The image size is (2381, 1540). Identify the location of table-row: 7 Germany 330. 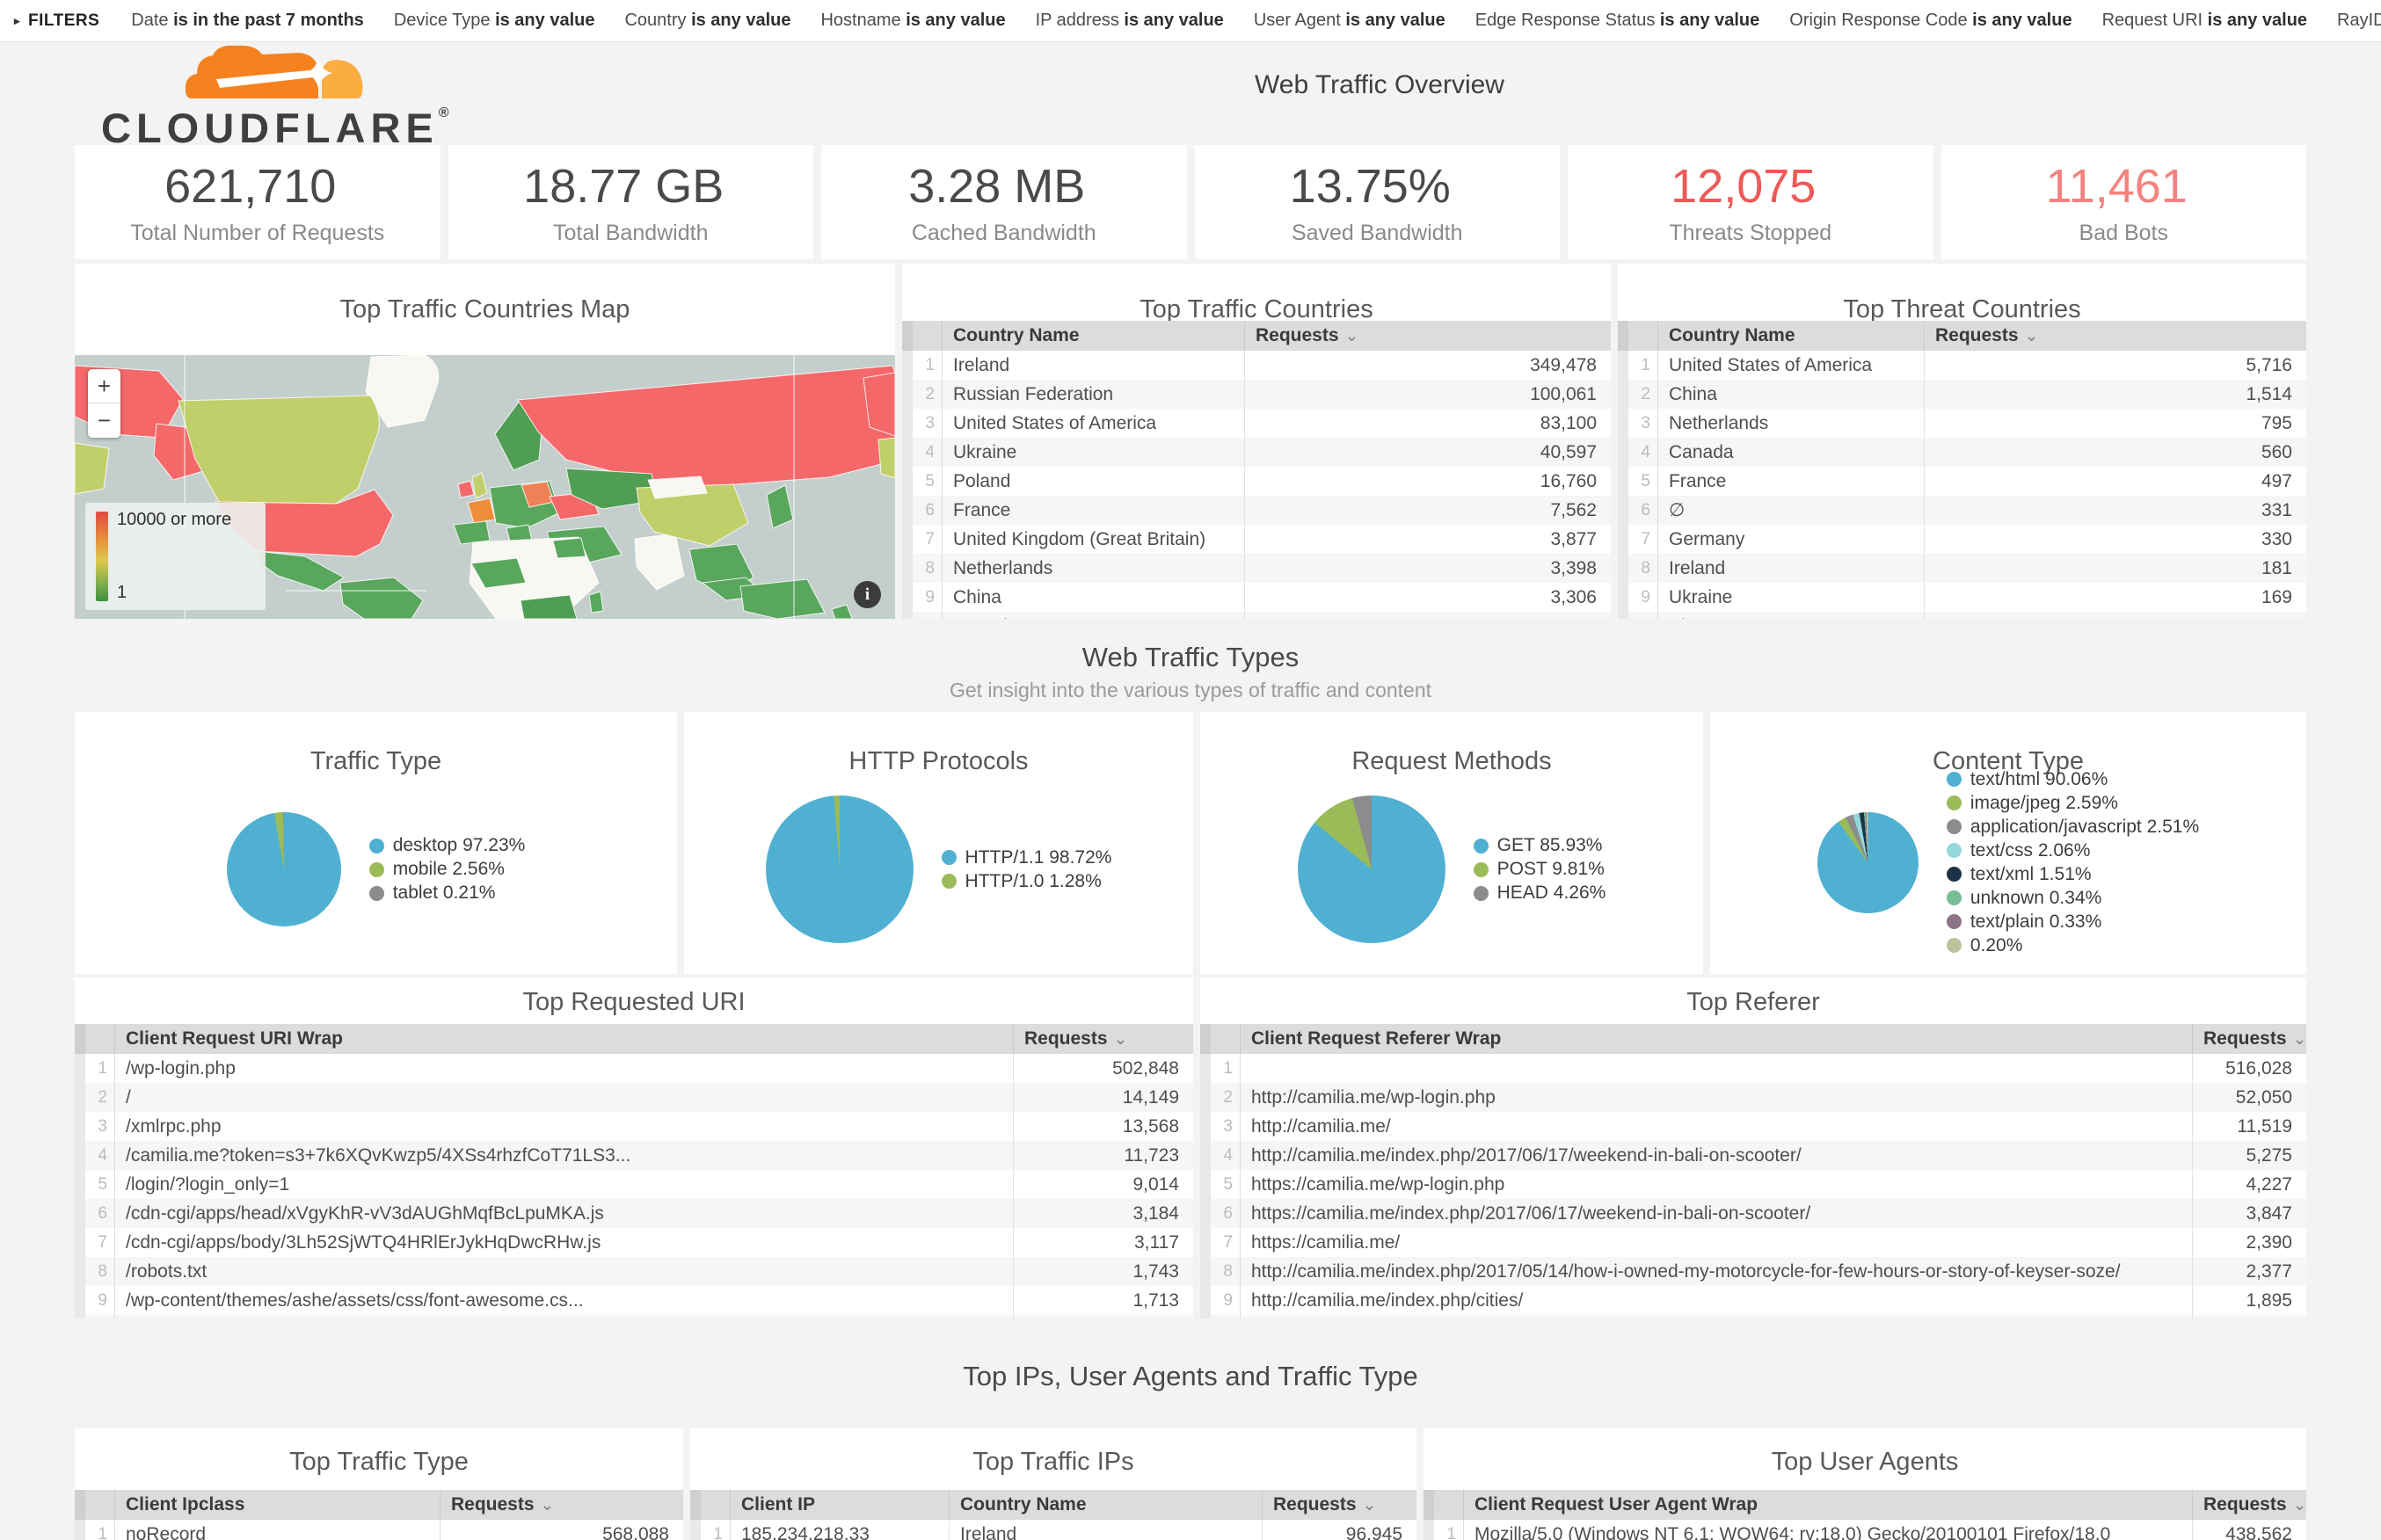
(1962, 539).